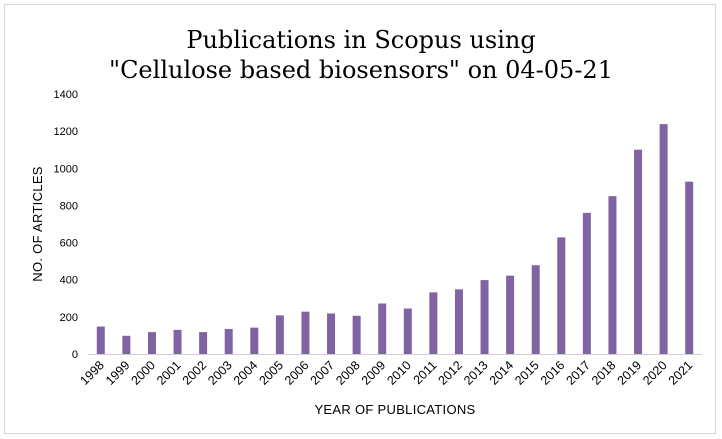 The height and width of the screenshot is (439, 722). What do you see at coordinates (681, 373) in the screenshot?
I see `x-tick-label: 2021` at bounding box center [681, 373].